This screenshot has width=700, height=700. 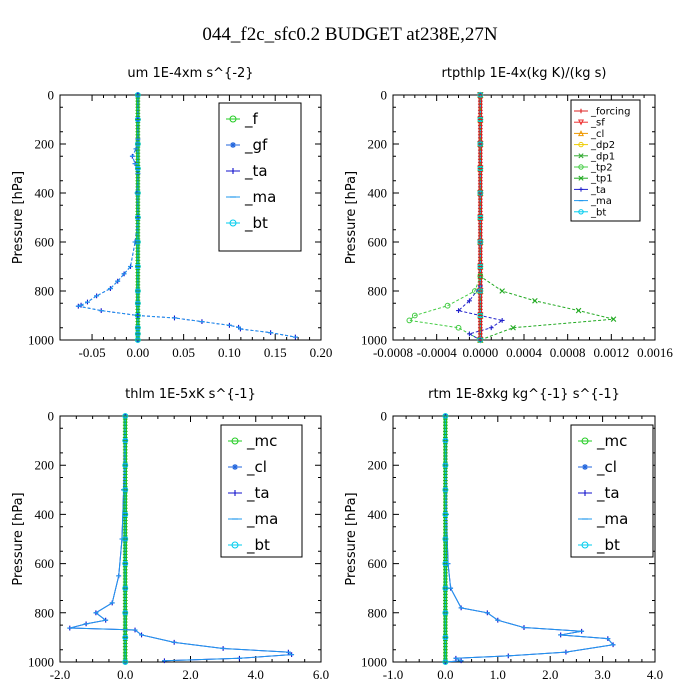 I want to click on panel-title: rtpthlp 1E-4x(kg K)/(kg s), so click(x=524, y=73).